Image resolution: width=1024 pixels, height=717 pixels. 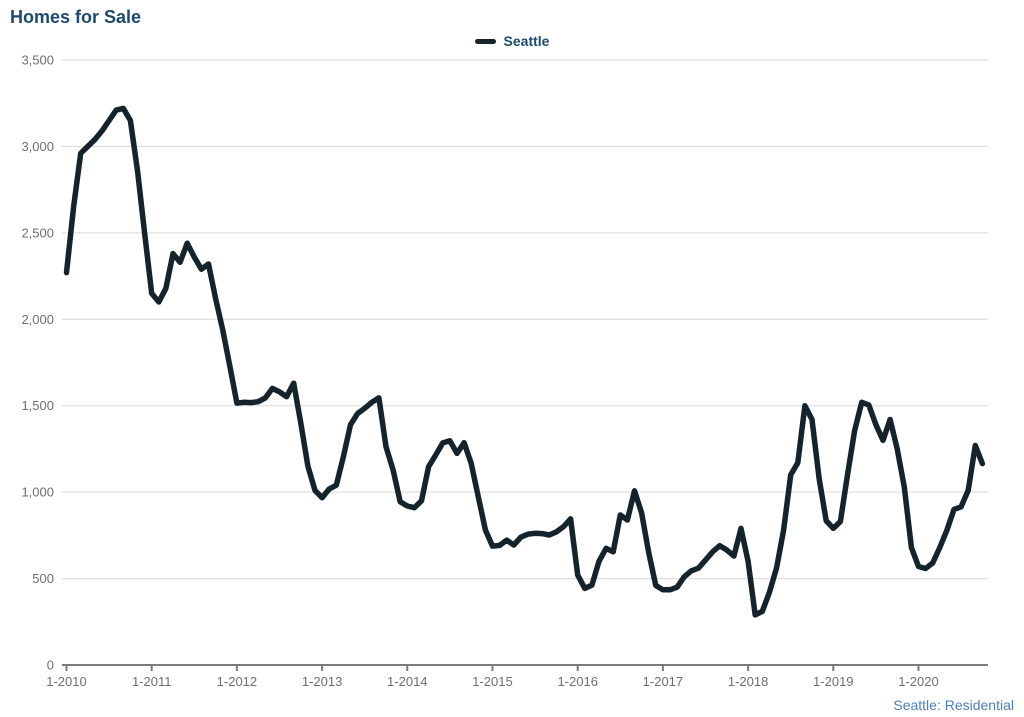 I want to click on svg-text: 1,500, so click(x=37, y=405).